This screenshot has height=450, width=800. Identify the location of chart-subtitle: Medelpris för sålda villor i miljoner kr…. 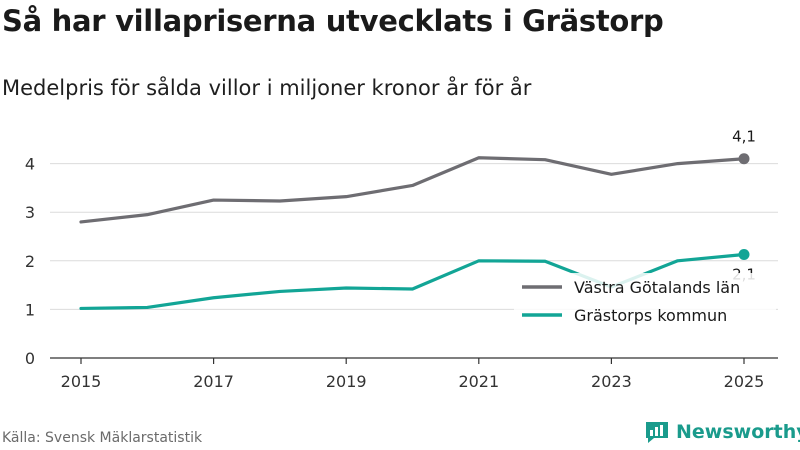
(267, 88).